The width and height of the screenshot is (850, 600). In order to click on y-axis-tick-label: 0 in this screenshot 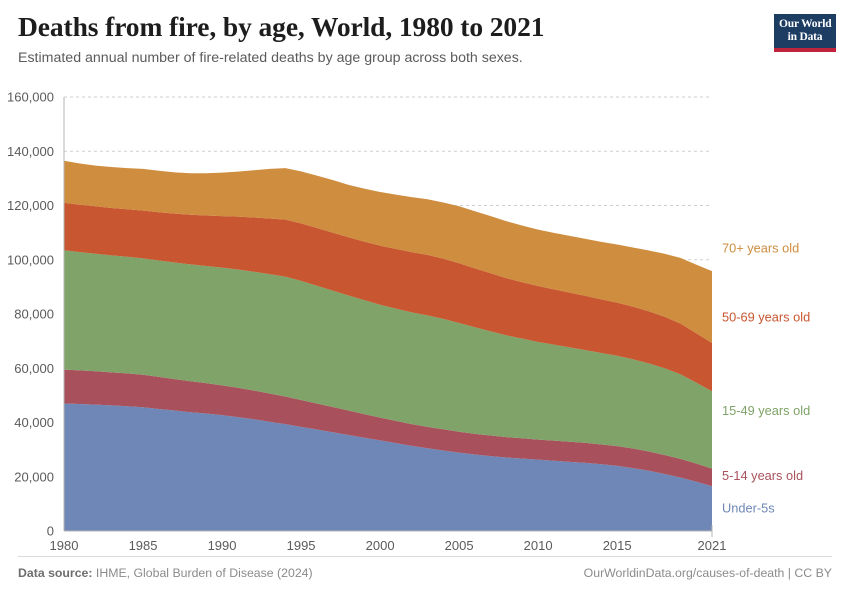, I will do `click(50, 531)`.